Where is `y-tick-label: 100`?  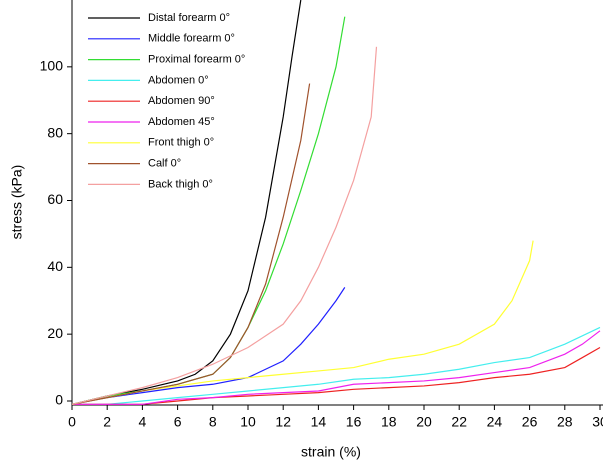
y-tick-label: 100 is located at coordinates (52, 66).